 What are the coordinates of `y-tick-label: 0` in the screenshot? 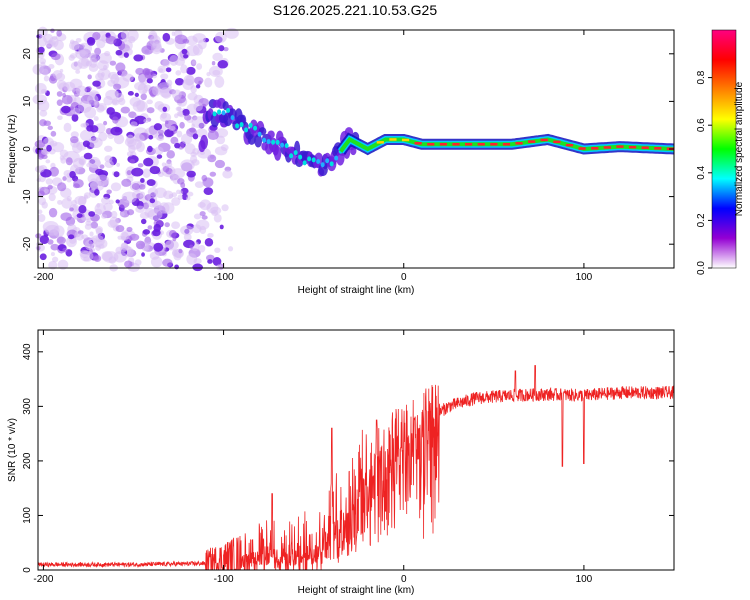 It's located at (27, 149).